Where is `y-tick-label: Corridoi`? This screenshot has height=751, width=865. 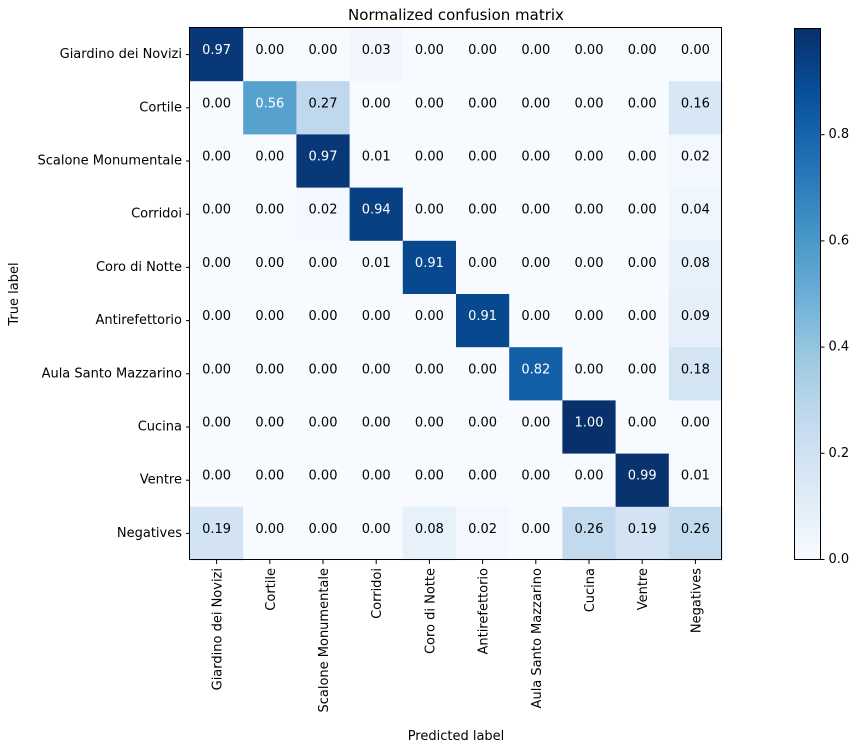 y-tick-label: Corridoi is located at coordinates (156, 214).